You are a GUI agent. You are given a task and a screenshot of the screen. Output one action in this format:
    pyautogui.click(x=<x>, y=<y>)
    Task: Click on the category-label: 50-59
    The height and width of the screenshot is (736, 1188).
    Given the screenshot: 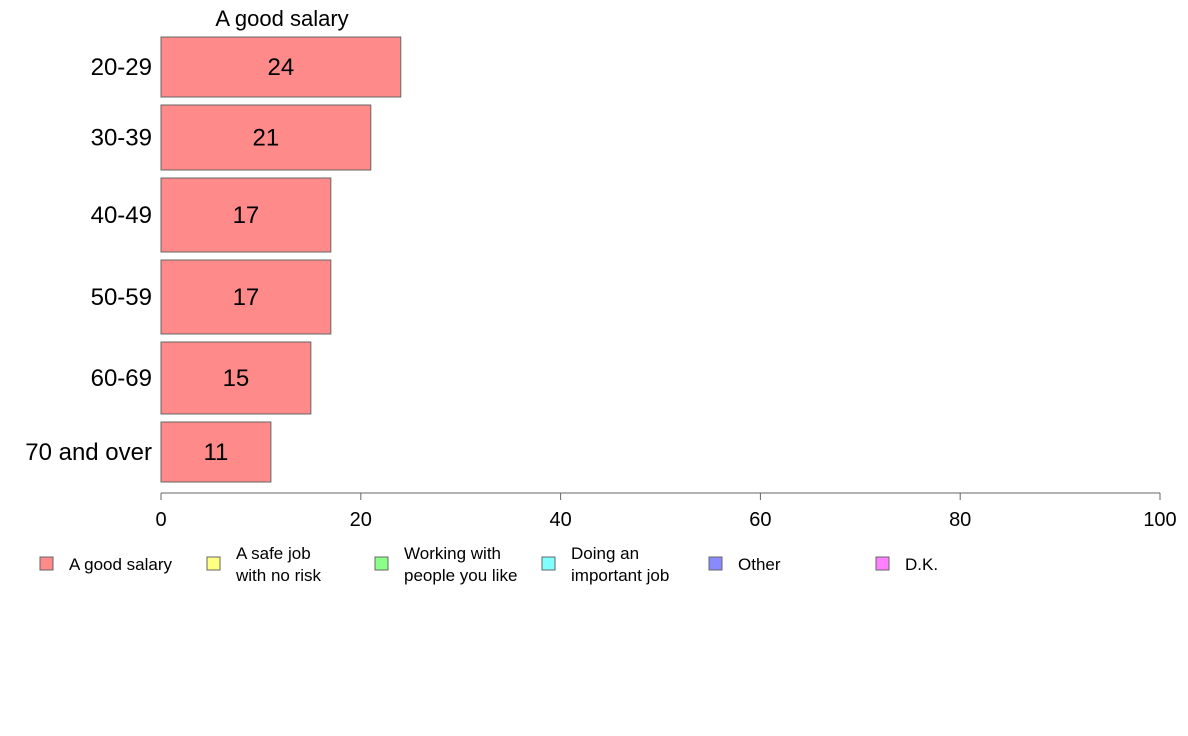 What is the action you would take?
    pyautogui.click(x=121, y=297)
    